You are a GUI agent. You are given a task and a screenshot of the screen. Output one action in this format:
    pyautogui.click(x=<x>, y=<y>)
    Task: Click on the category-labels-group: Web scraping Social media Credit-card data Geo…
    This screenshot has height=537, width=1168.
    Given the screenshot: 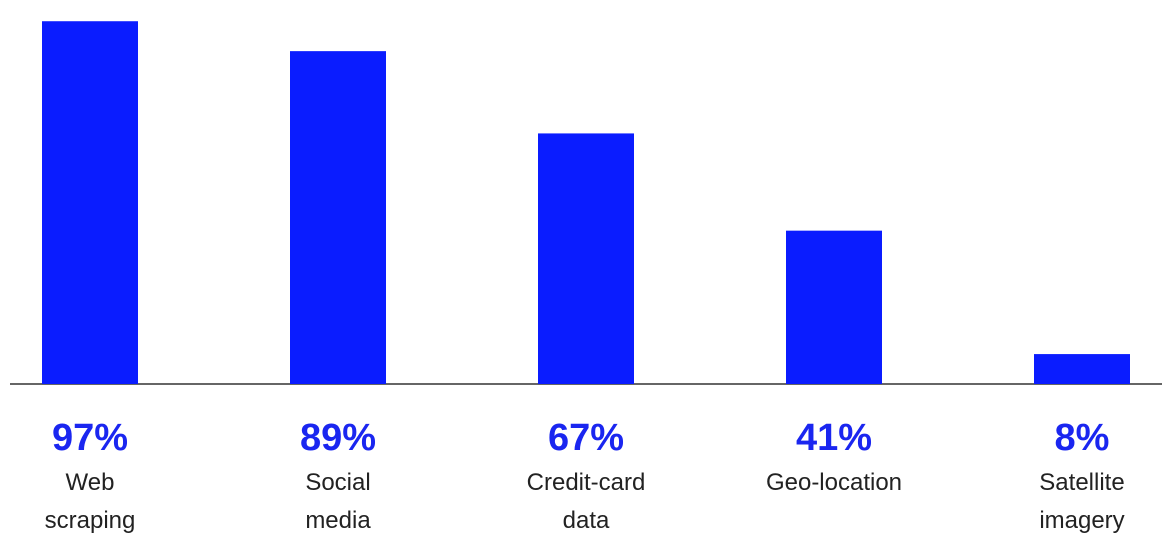 What is the action you would take?
    pyautogui.click(x=585, y=501)
    